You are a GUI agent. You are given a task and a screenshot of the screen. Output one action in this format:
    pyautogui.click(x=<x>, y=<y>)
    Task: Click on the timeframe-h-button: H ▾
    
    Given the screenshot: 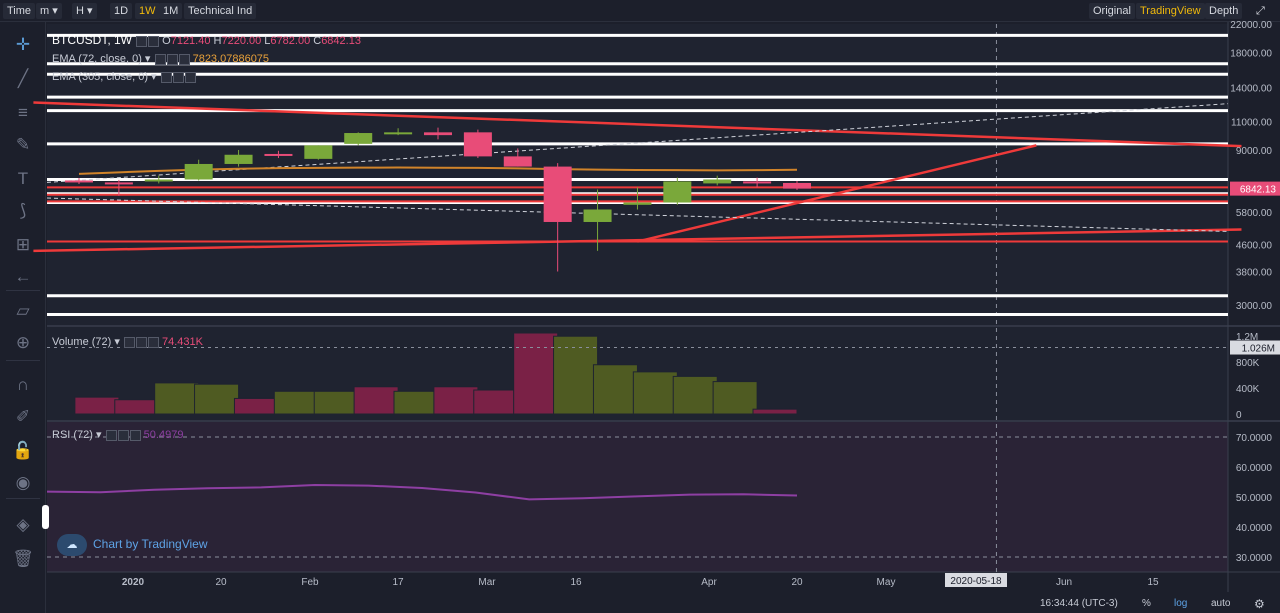 What is the action you would take?
    pyautogui.click(x=84, y=11)
    